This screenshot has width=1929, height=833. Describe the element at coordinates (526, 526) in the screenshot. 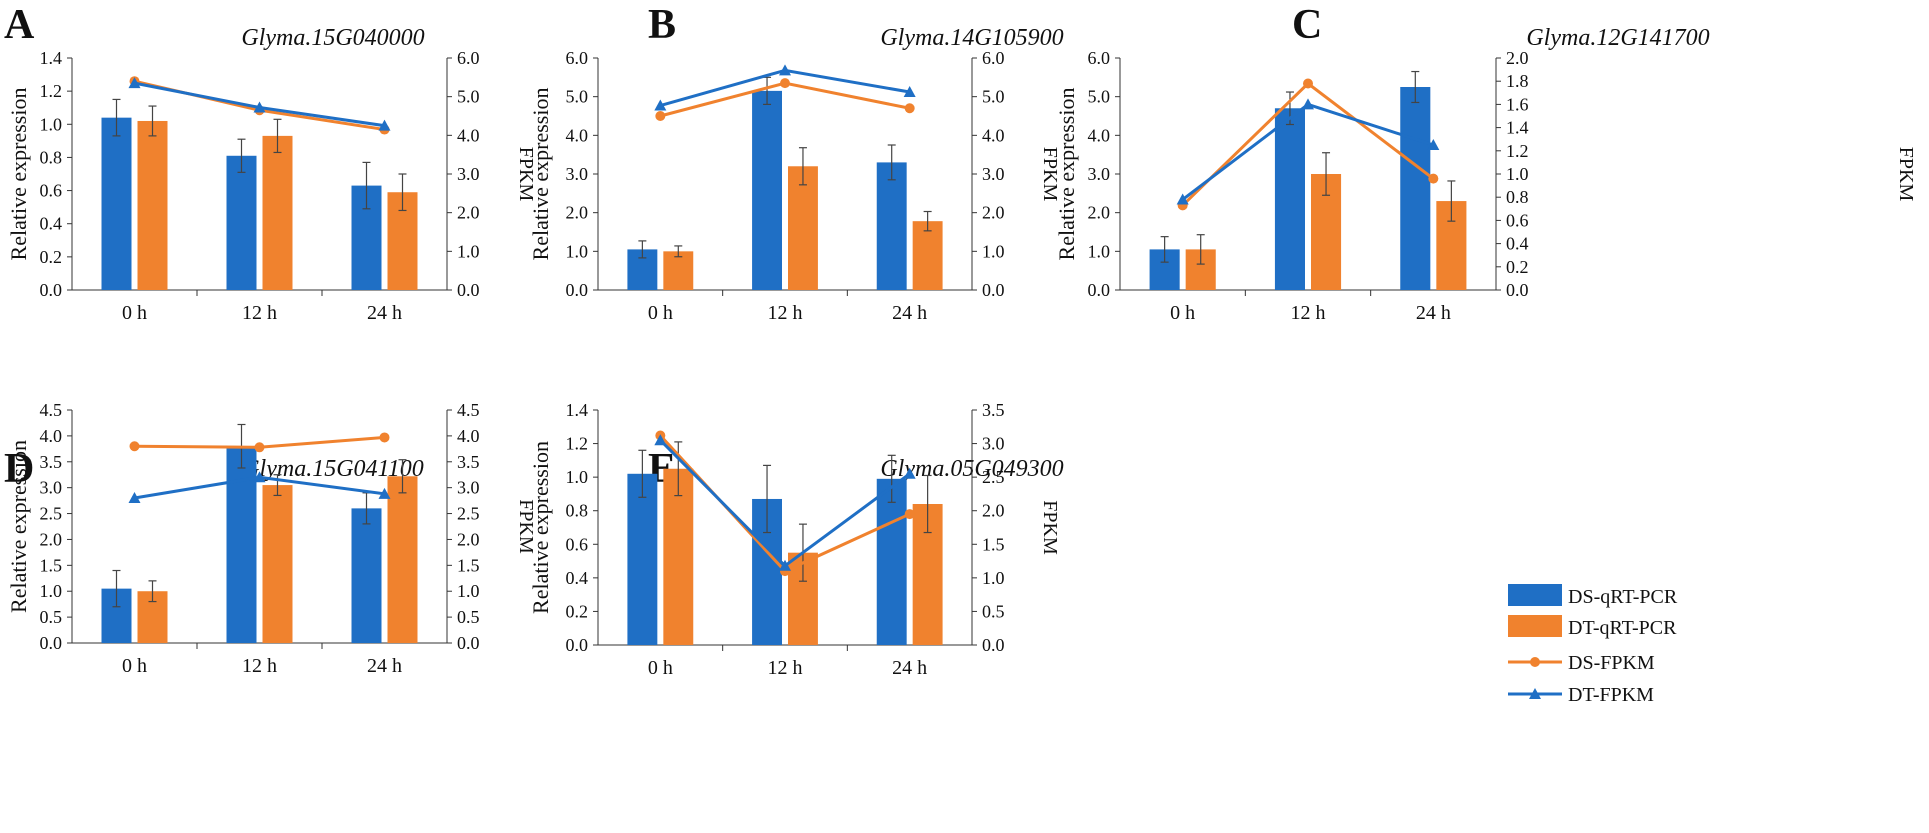

I see `y2-axis-label-d: FPKM` at that location.